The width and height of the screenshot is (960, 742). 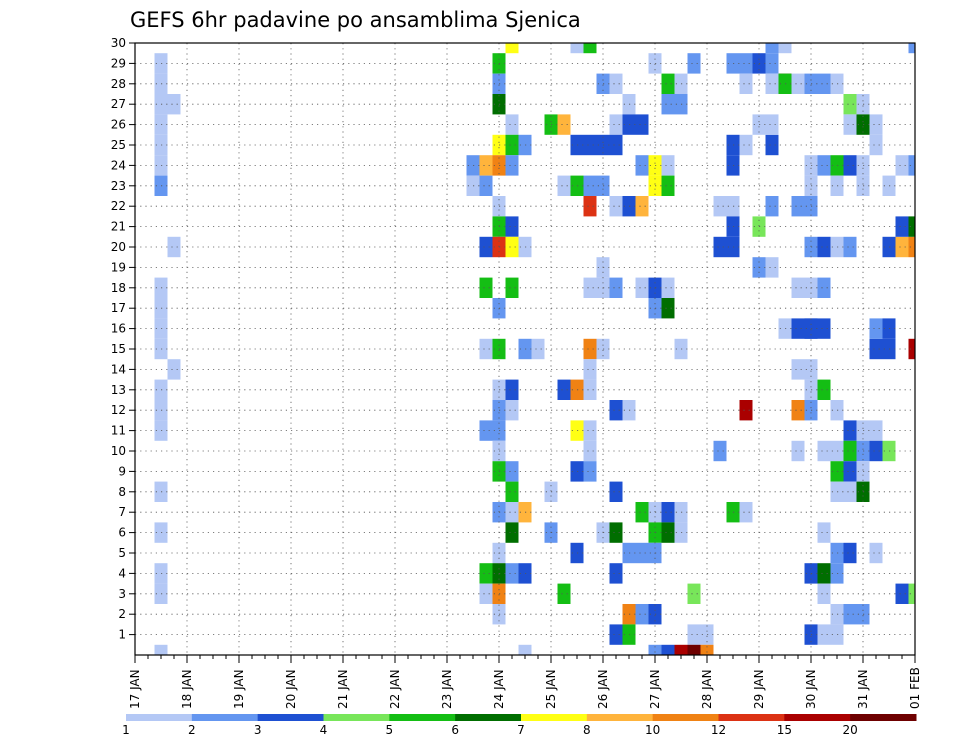 I want to click on y-tick-label: 1, so click(x=122, y=635).